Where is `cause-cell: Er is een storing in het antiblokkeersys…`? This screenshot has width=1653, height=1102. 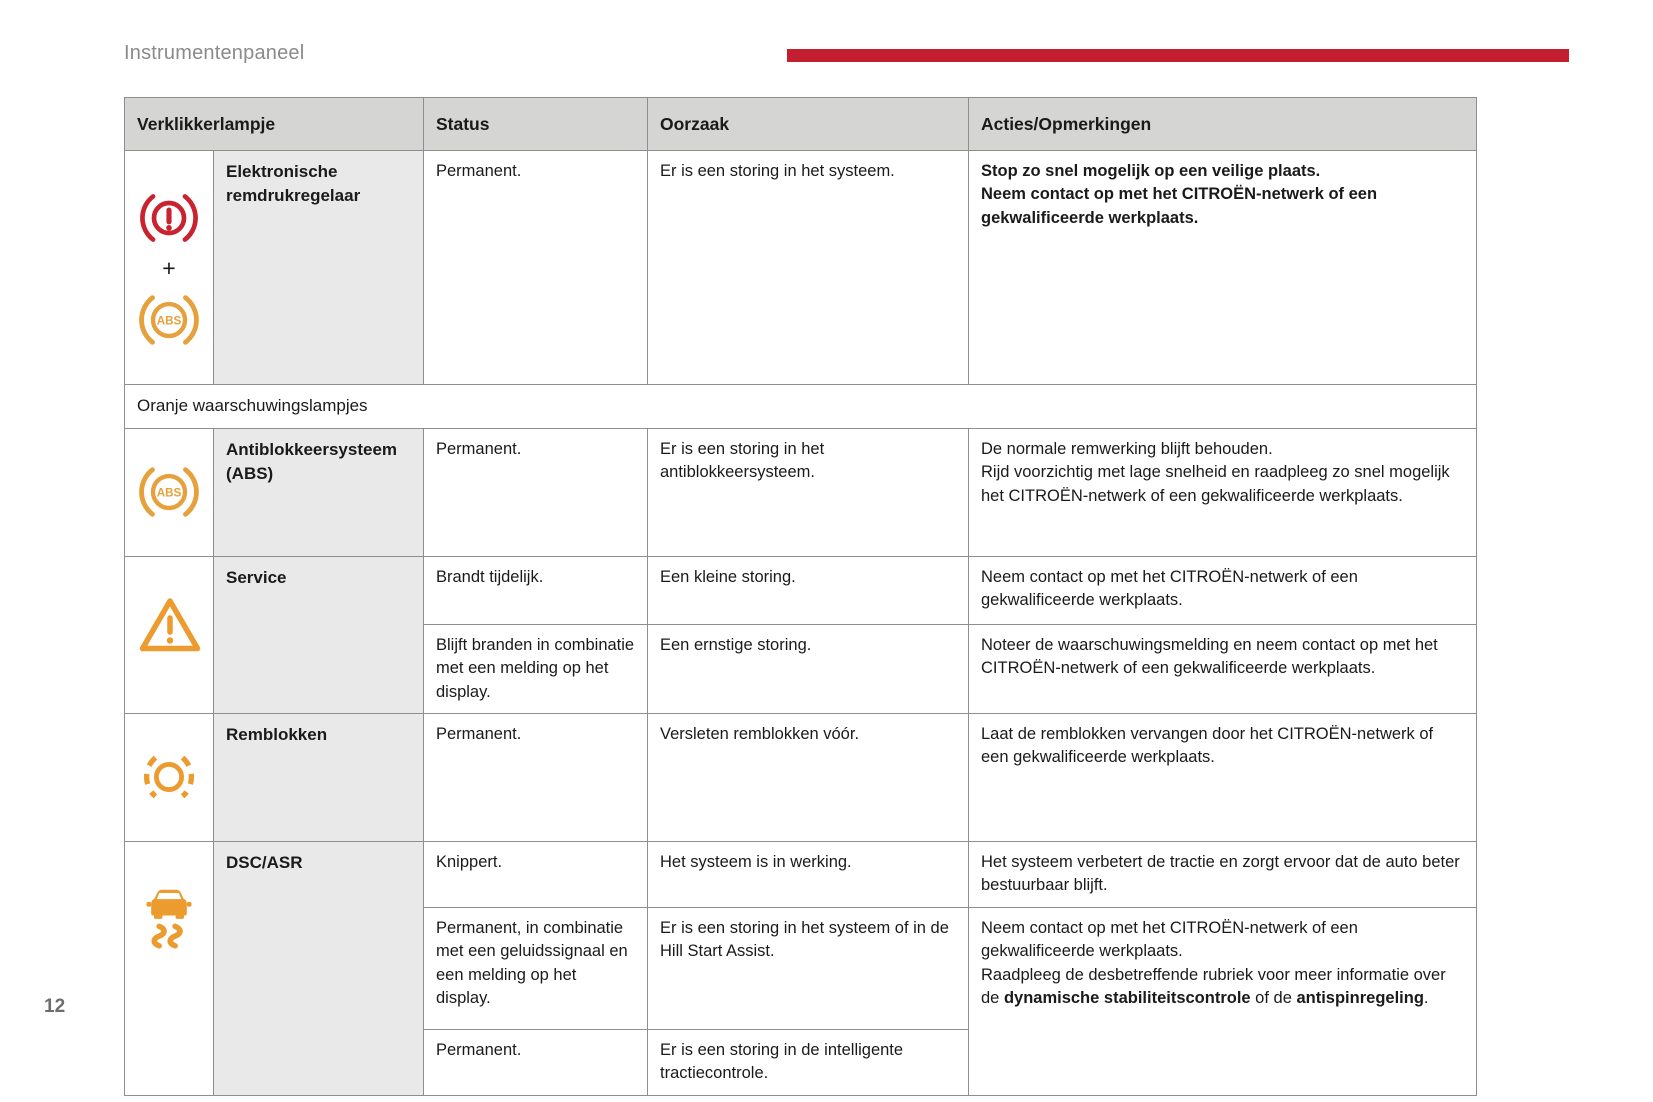 cause-cell: Er is een storing in het antiblokkeersys… is located at coordinates (808, 492).